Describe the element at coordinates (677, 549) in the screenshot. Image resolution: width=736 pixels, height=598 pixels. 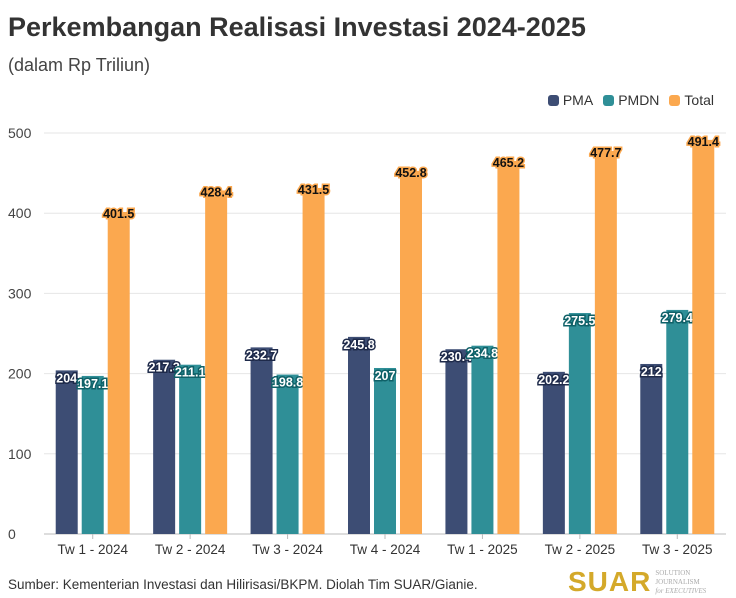
I see `x-tick-label: Tw 3 - 2025` at that location.